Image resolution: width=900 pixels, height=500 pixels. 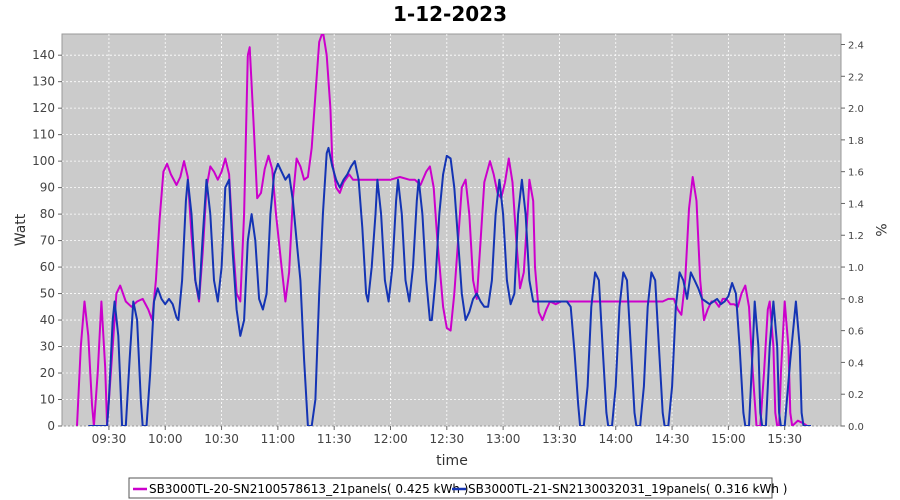 What do you see at coordinates (856, 363) in the screenshot?
I see `y2-tick-label: 0.4` at bounding box center [856, 363].